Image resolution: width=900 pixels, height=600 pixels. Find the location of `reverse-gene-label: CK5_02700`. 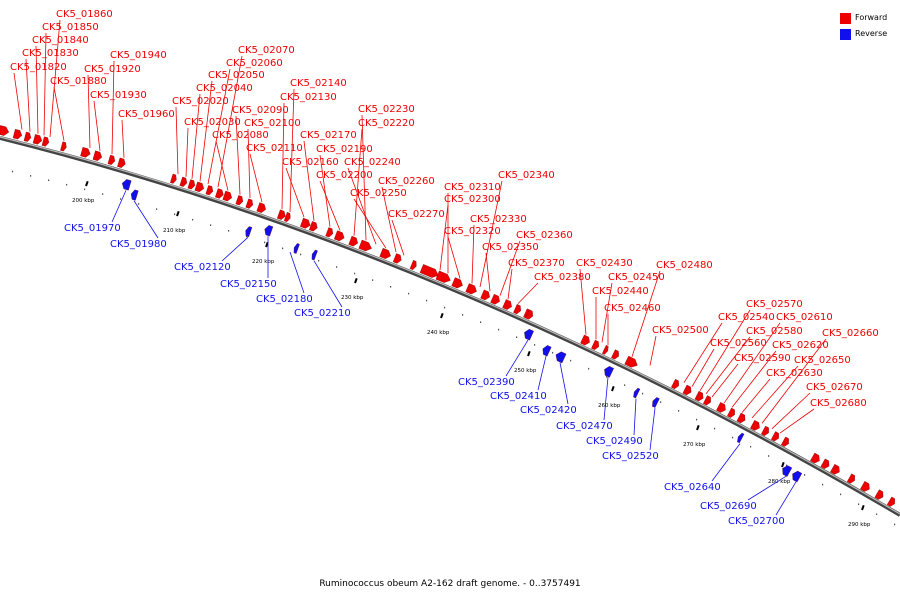

reverse-gene-label: CK5_02700 is located at coordinates (756, 521).